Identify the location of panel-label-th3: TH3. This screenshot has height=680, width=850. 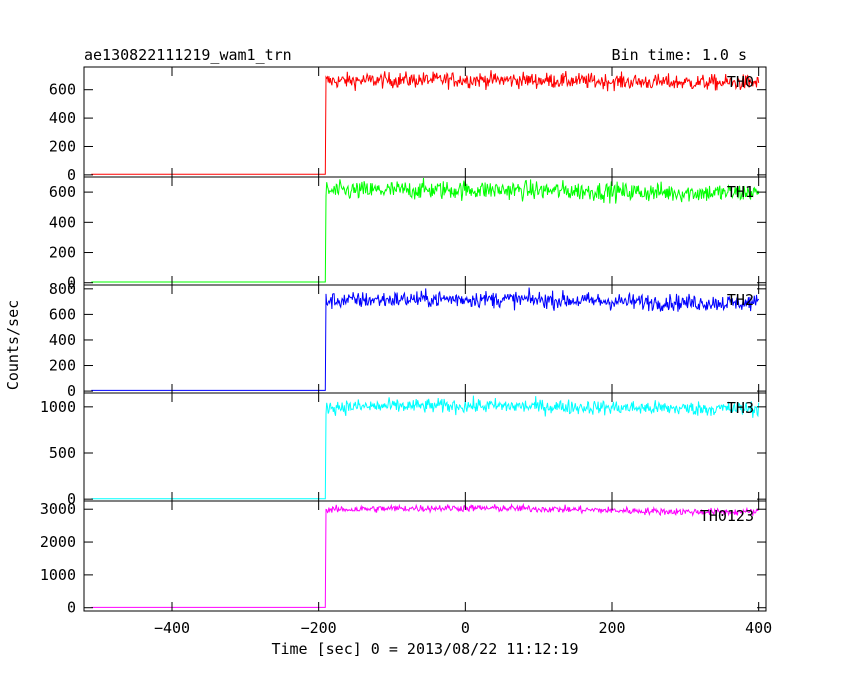
(740, 408).